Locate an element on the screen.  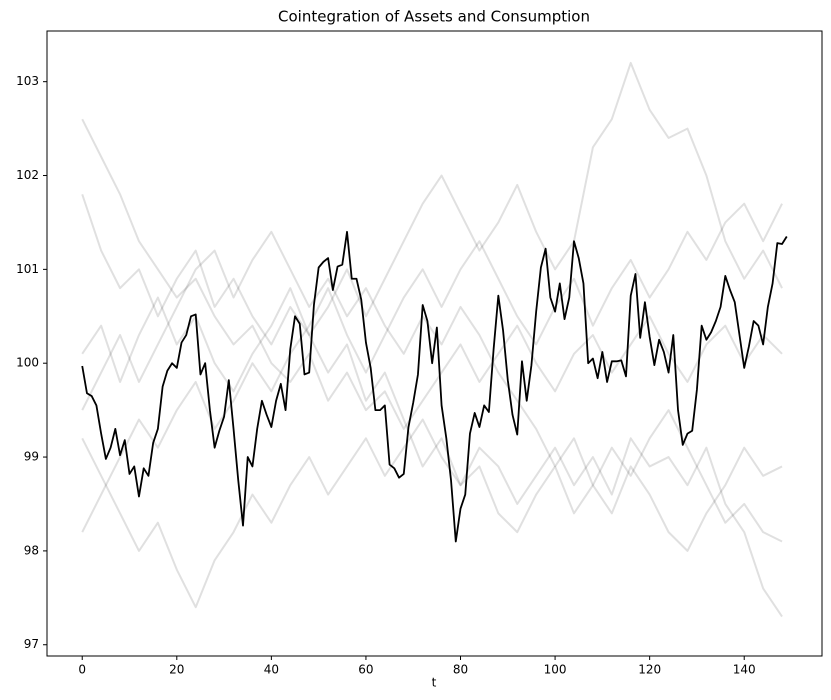
x-tick-label: 0 is located at coordinates (82, 670).